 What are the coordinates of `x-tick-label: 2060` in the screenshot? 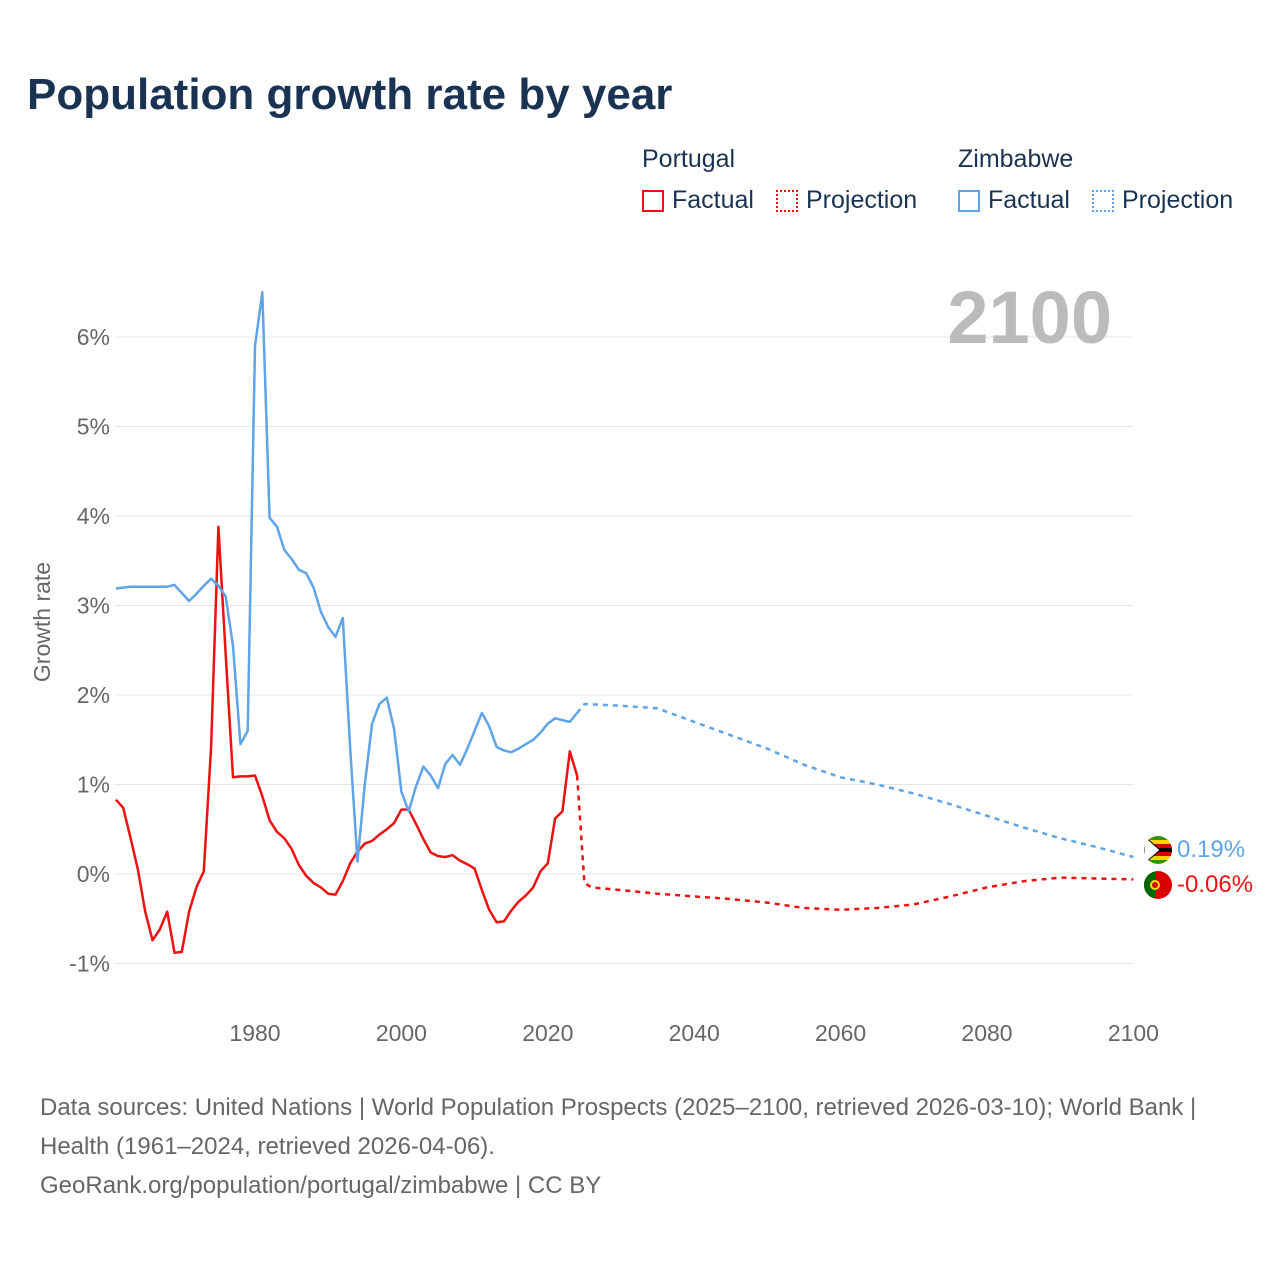 It's located at (840, 1033).